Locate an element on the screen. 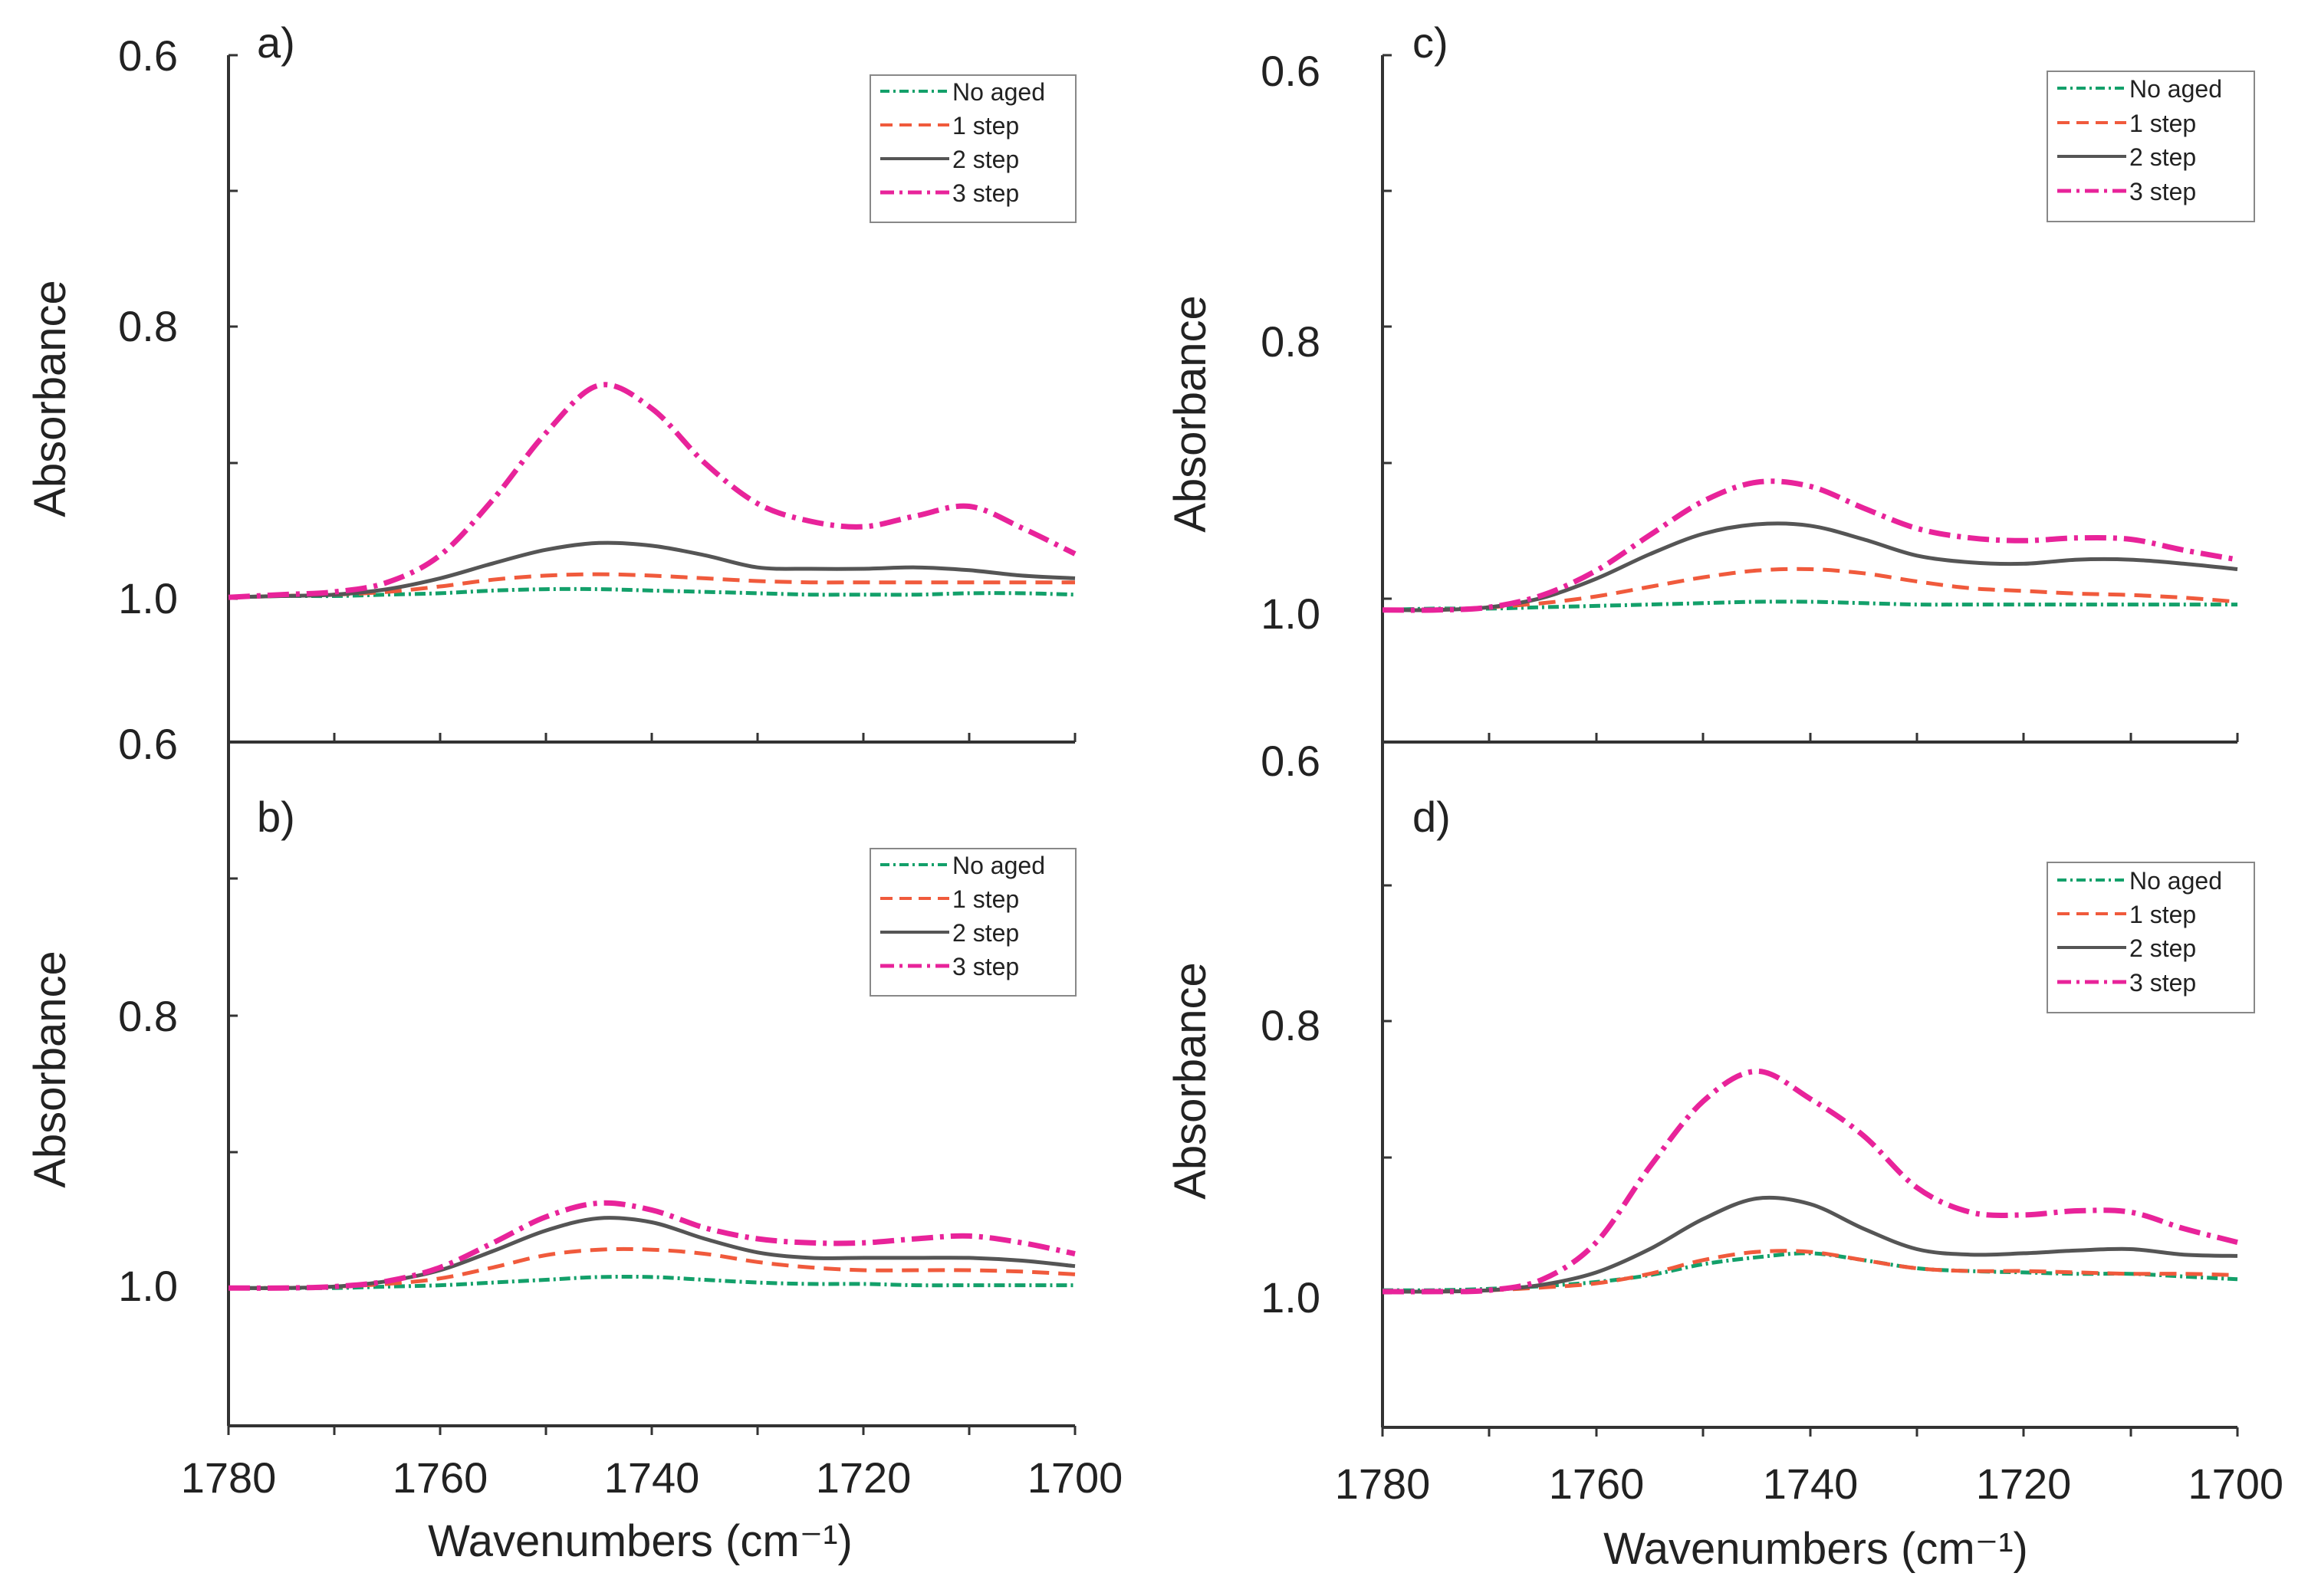  panel-d-x-ticks is located at coordinates (1810, 1432).